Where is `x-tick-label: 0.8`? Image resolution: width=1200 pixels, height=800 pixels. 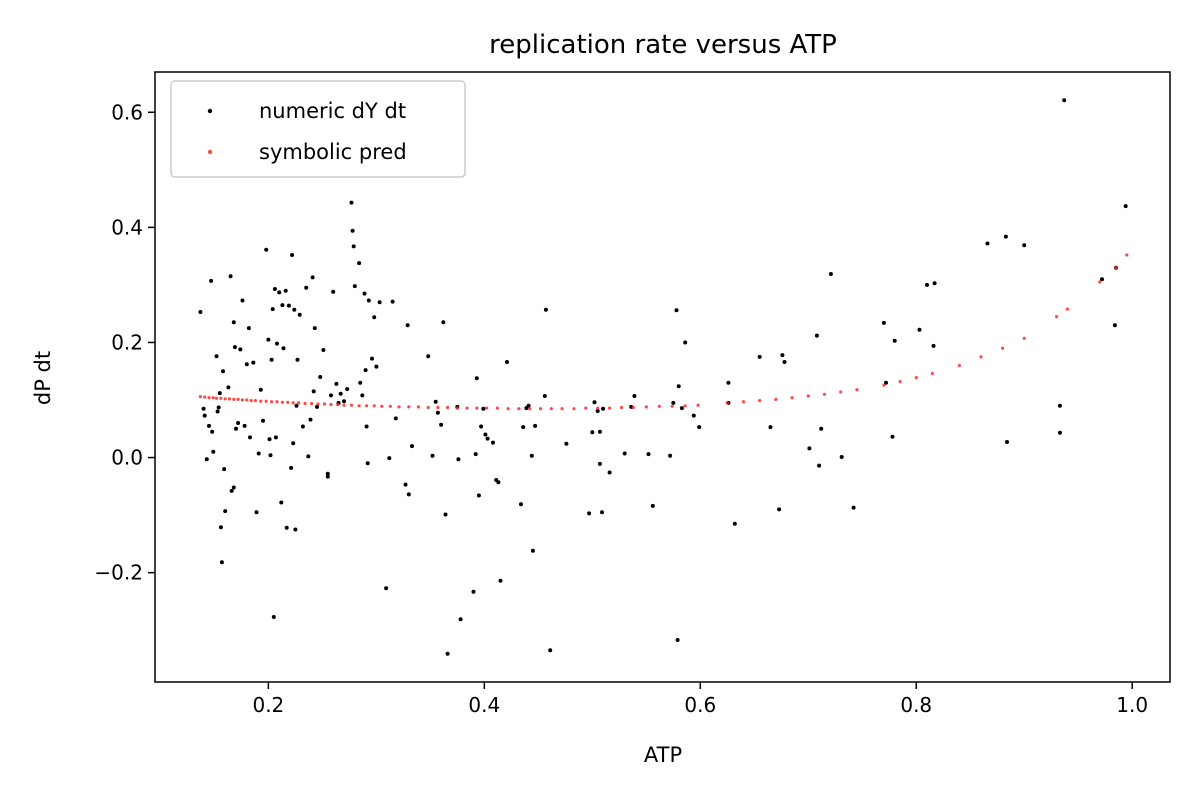
x-tick-label: 0.8 is located at coordinates (916, 705).